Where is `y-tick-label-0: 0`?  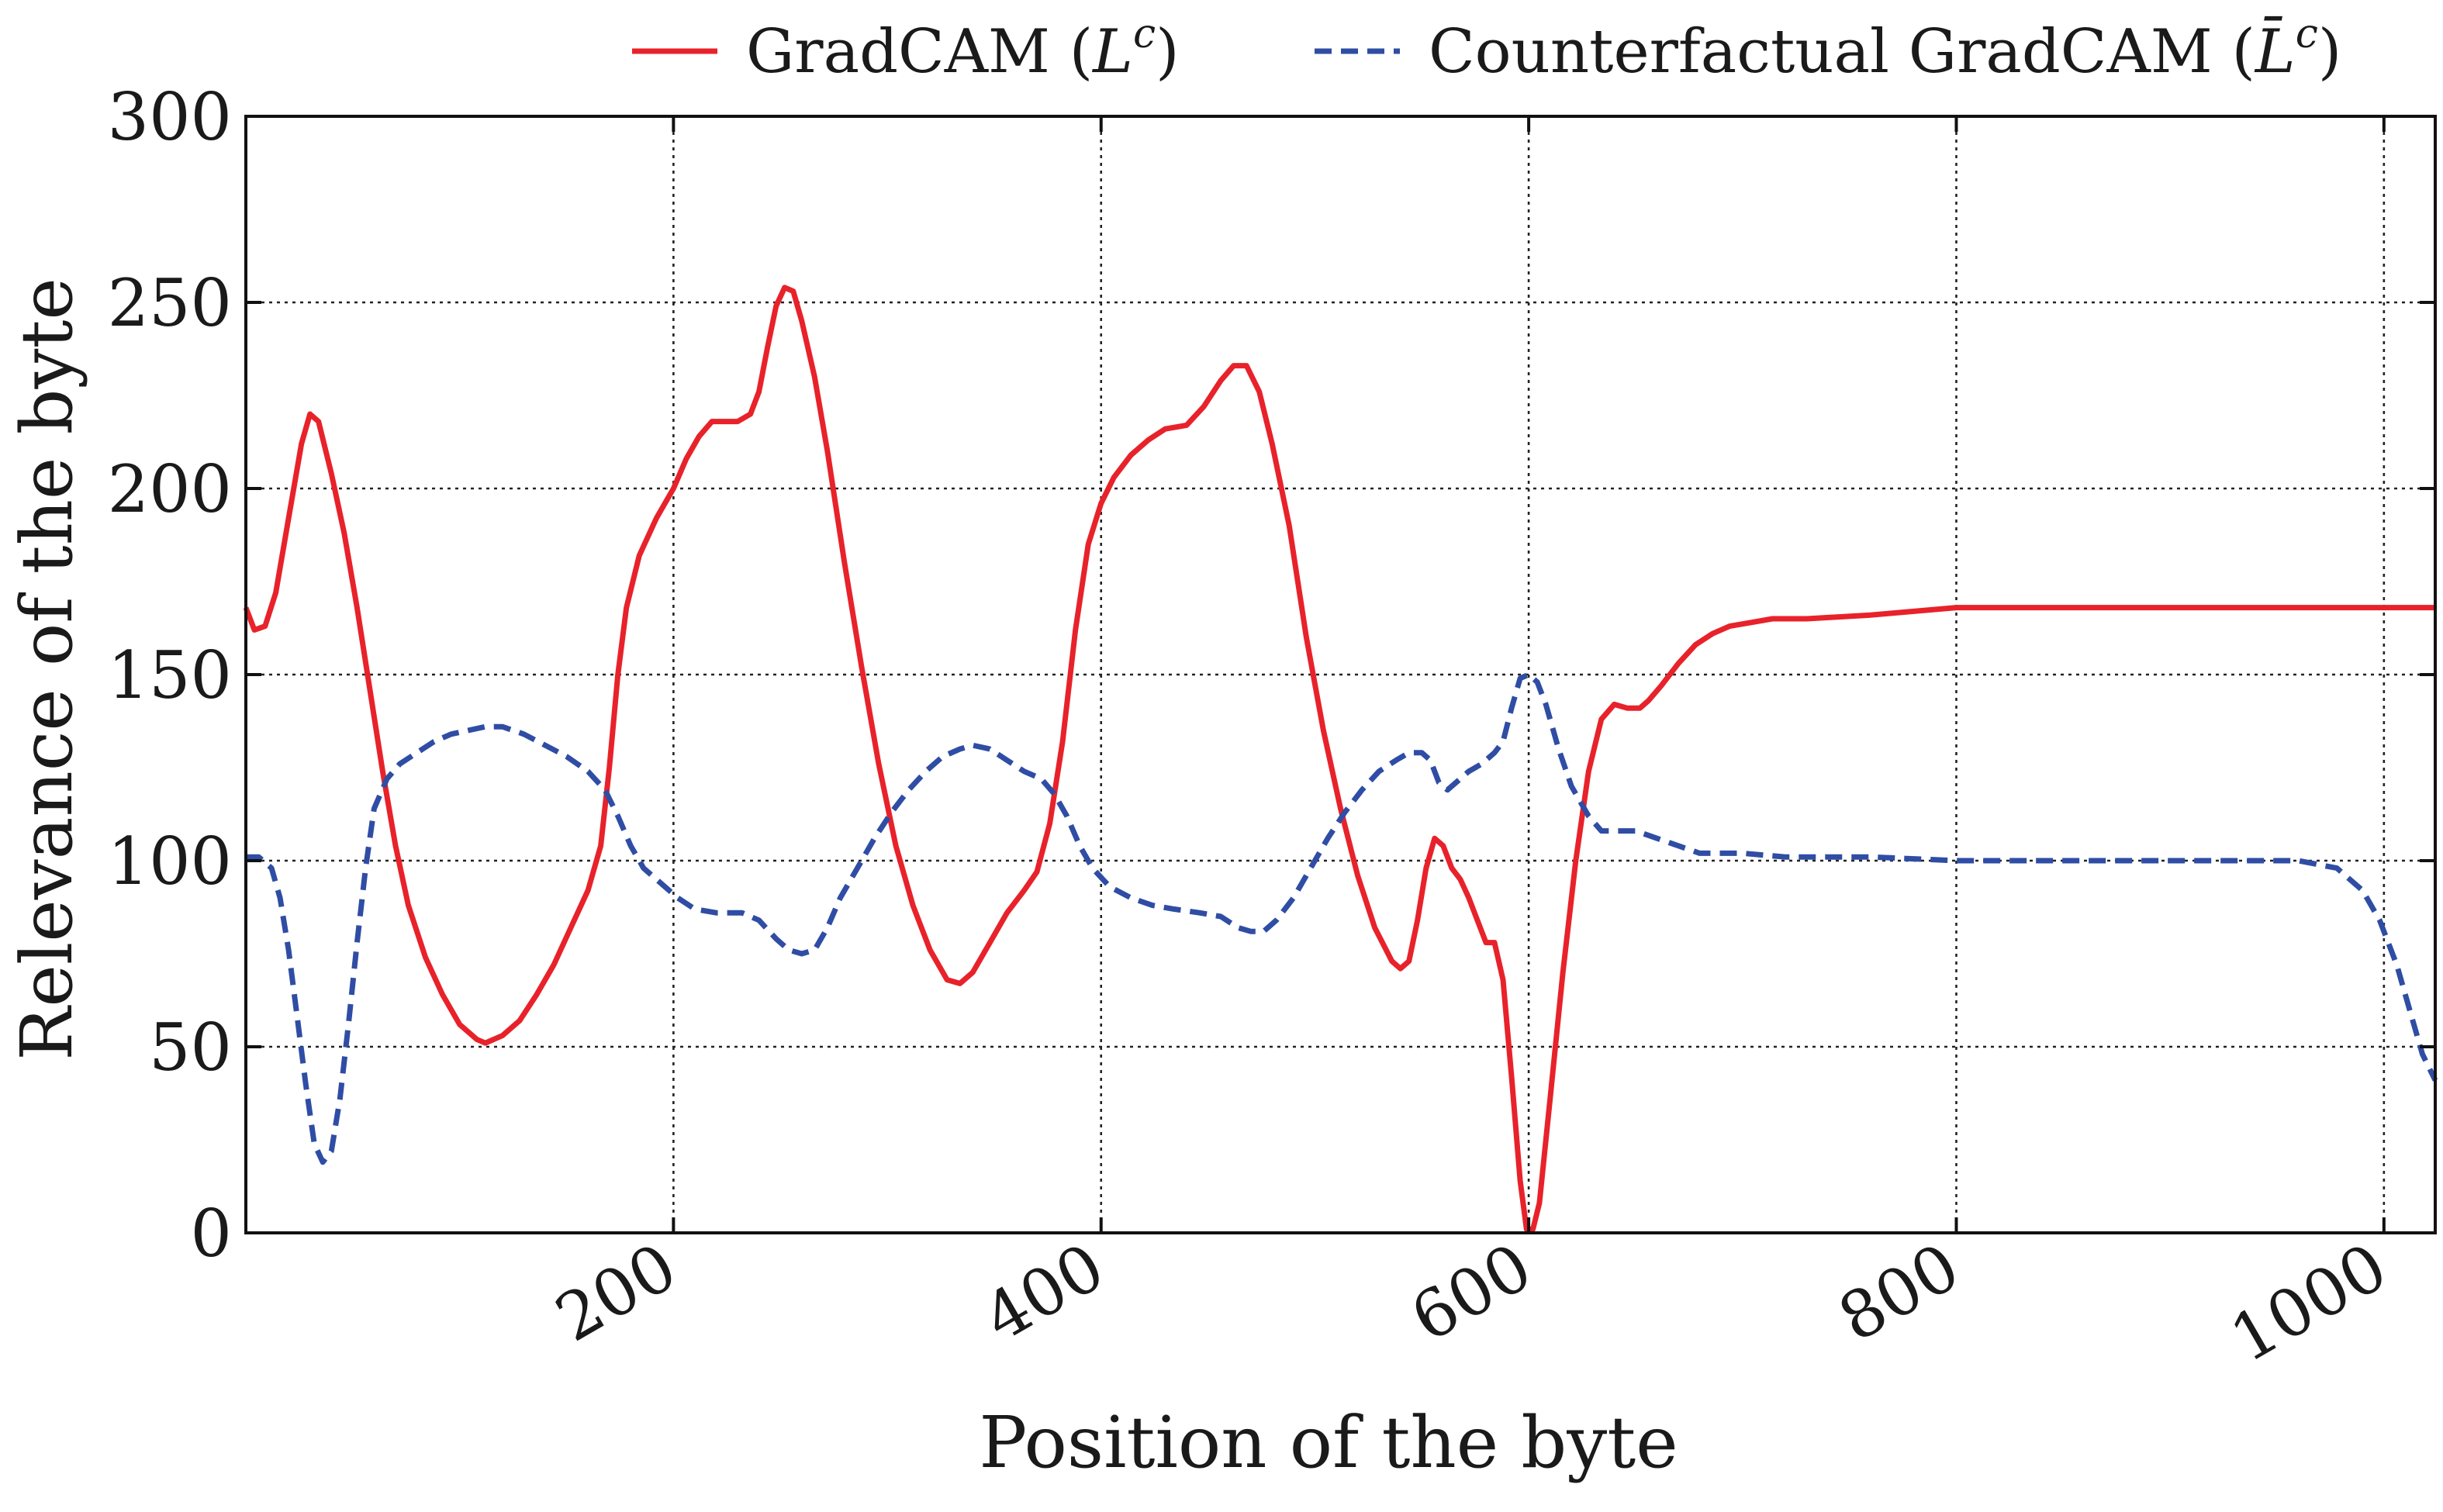 y-tick-label-0: 0 is located at coordinates (212, 1234).